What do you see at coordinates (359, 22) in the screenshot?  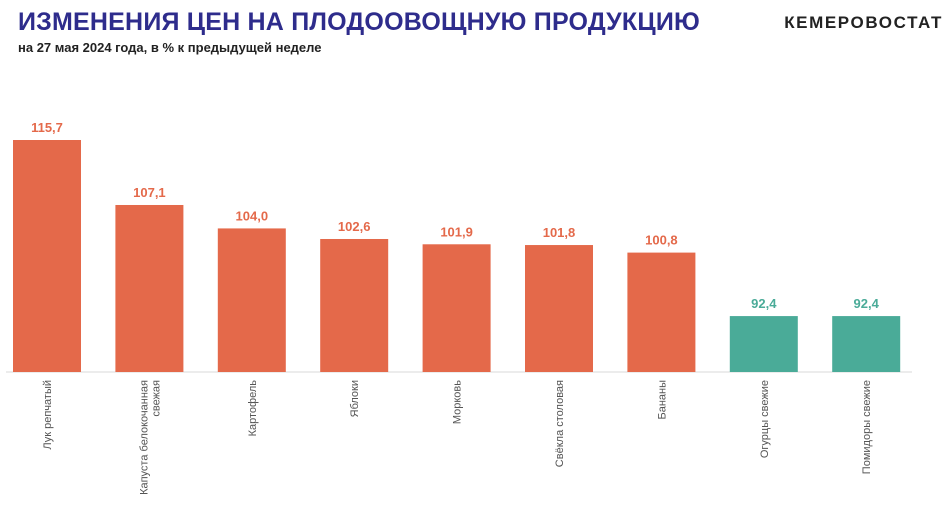 I see `chart-title: ИЗМЕНЕНИЯ ЦЕН НА ПЛОДООВОЩНУЮ ПРОДУКЦИЮ` at bounding box center [359, 22].